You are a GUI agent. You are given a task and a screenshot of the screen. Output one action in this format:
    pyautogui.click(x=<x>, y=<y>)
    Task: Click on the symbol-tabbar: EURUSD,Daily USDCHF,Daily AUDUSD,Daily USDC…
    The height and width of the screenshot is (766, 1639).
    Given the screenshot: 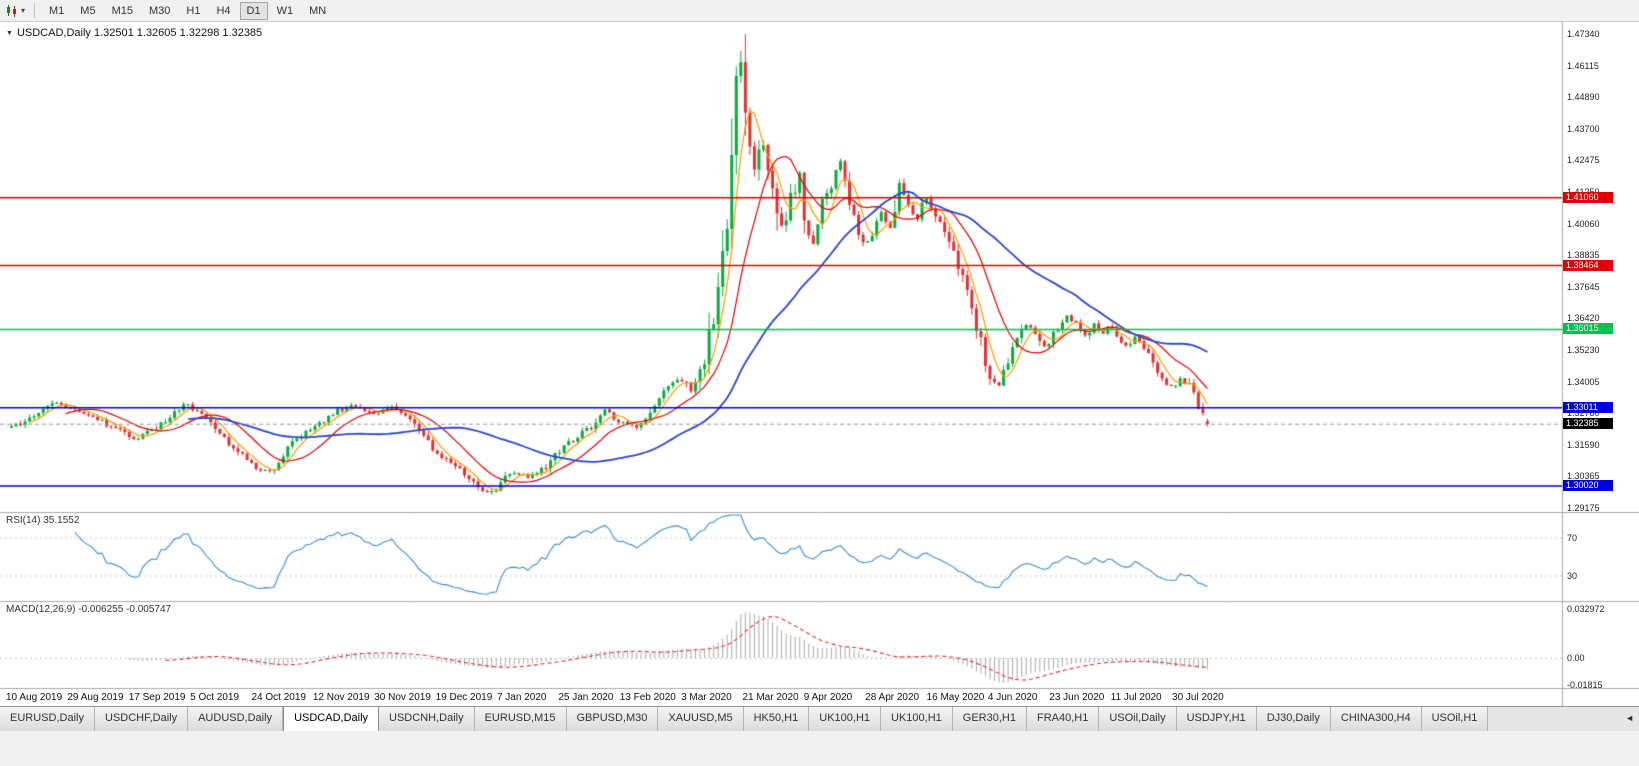 What is the action you would take?
    pyautogui.click(x=819, y=718)
    